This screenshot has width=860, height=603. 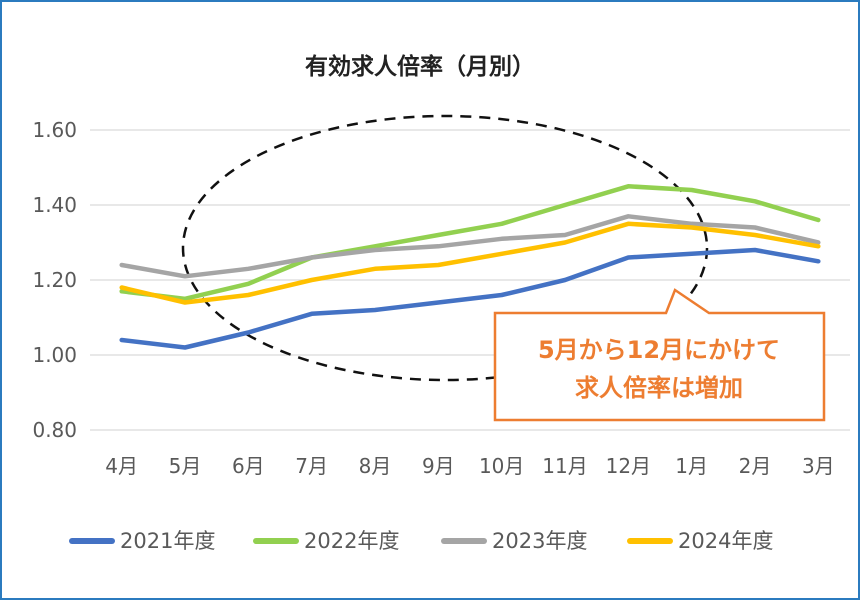 I want to click on legend-label: 2021年度, so click(x=167, y=541).